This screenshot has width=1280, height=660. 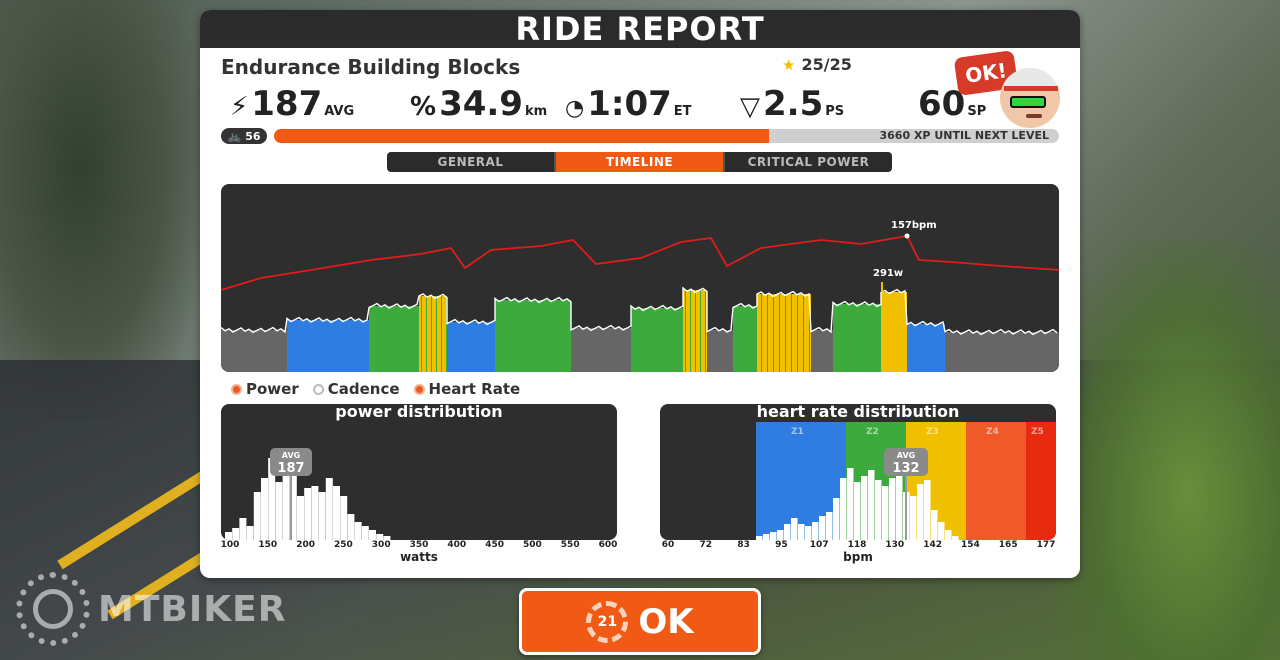 I want to click on distance-icon: %, so click(x=423, y=107).